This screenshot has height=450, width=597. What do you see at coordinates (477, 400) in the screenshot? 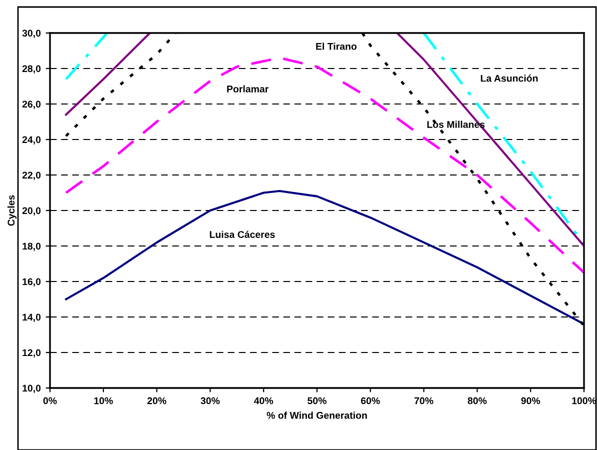
I see `x-tick-label: 80%` at bounding box center [477, 400].